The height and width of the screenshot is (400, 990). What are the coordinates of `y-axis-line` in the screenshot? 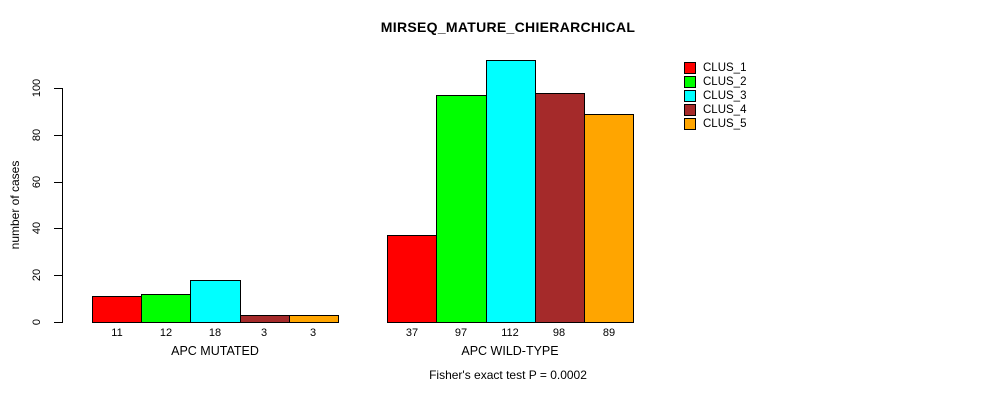 It's located at (62, 205).